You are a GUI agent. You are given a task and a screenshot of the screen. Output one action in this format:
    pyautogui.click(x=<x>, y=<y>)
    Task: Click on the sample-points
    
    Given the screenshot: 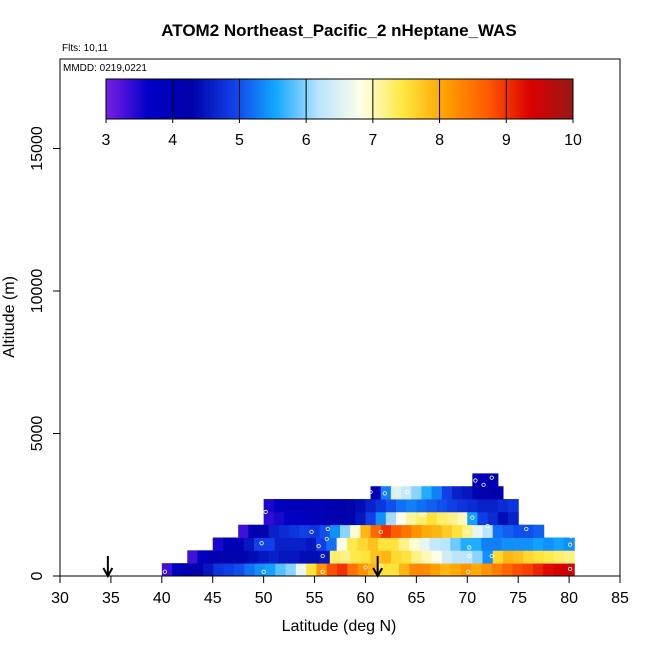 What is the action you would take?
    pyautogui.click(x=368, y=526)
    